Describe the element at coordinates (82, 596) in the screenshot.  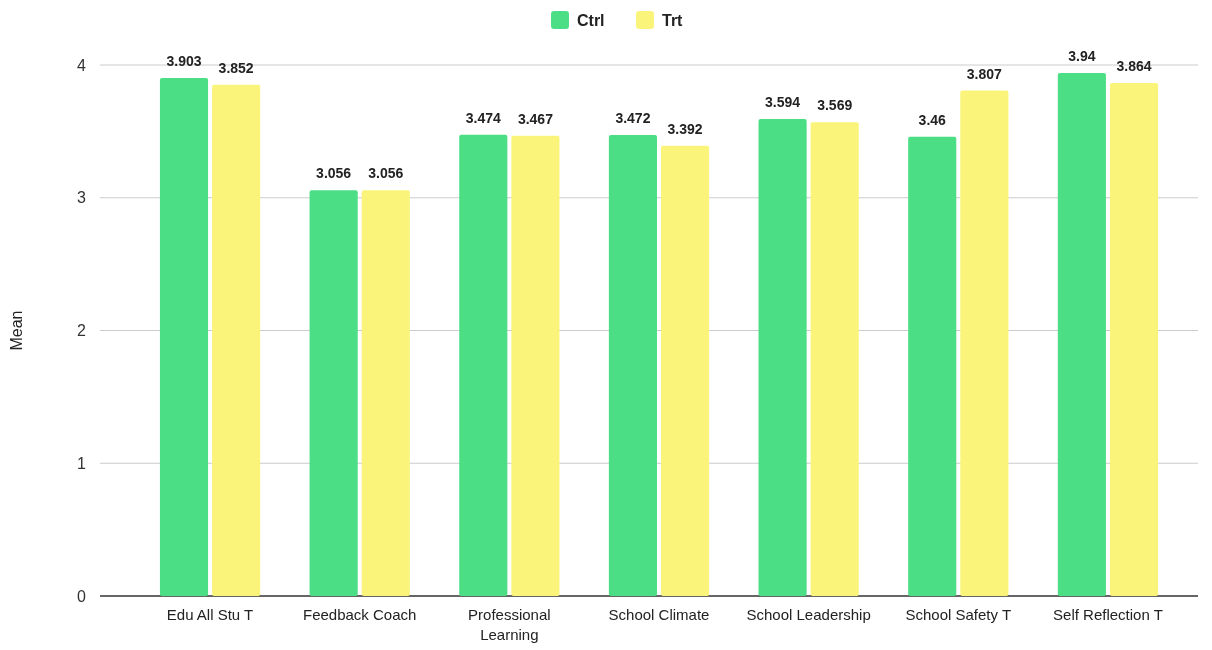
I see `y-tick-label: 0` at that location.